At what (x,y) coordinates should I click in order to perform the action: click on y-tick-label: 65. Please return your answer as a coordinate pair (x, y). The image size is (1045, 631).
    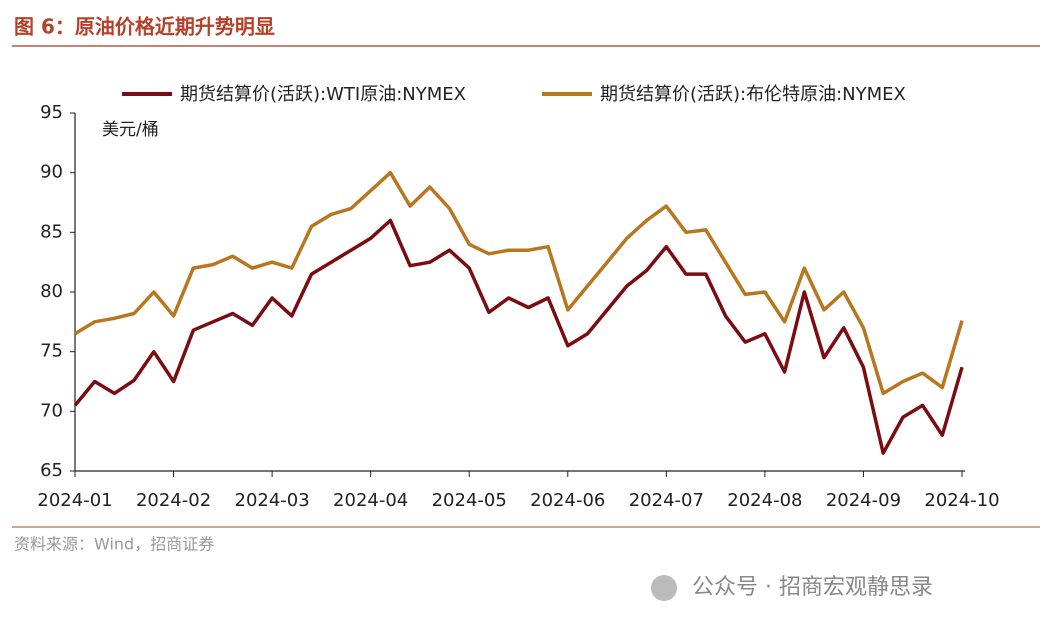
    Looking at the image, I should click on (51, 470).